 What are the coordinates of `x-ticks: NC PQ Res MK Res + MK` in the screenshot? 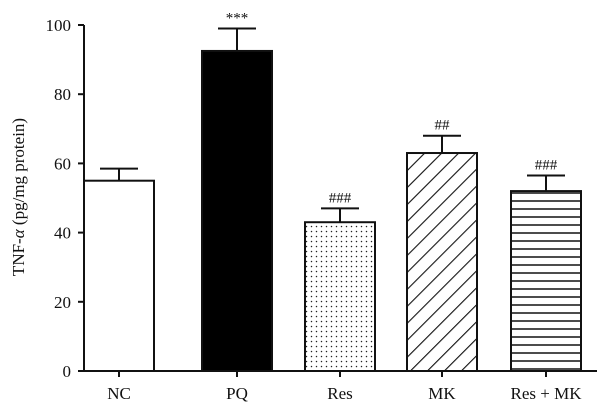 It's located at (344, 387).